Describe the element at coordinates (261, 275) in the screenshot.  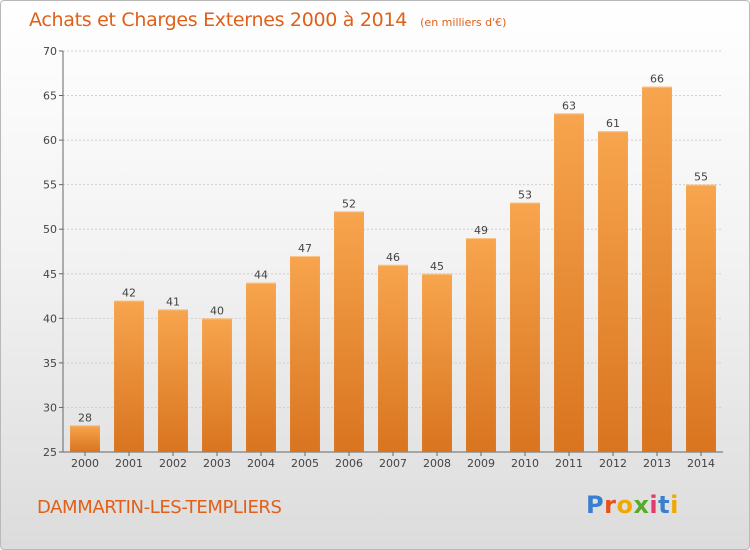
I see `data-label: 44` at that location.